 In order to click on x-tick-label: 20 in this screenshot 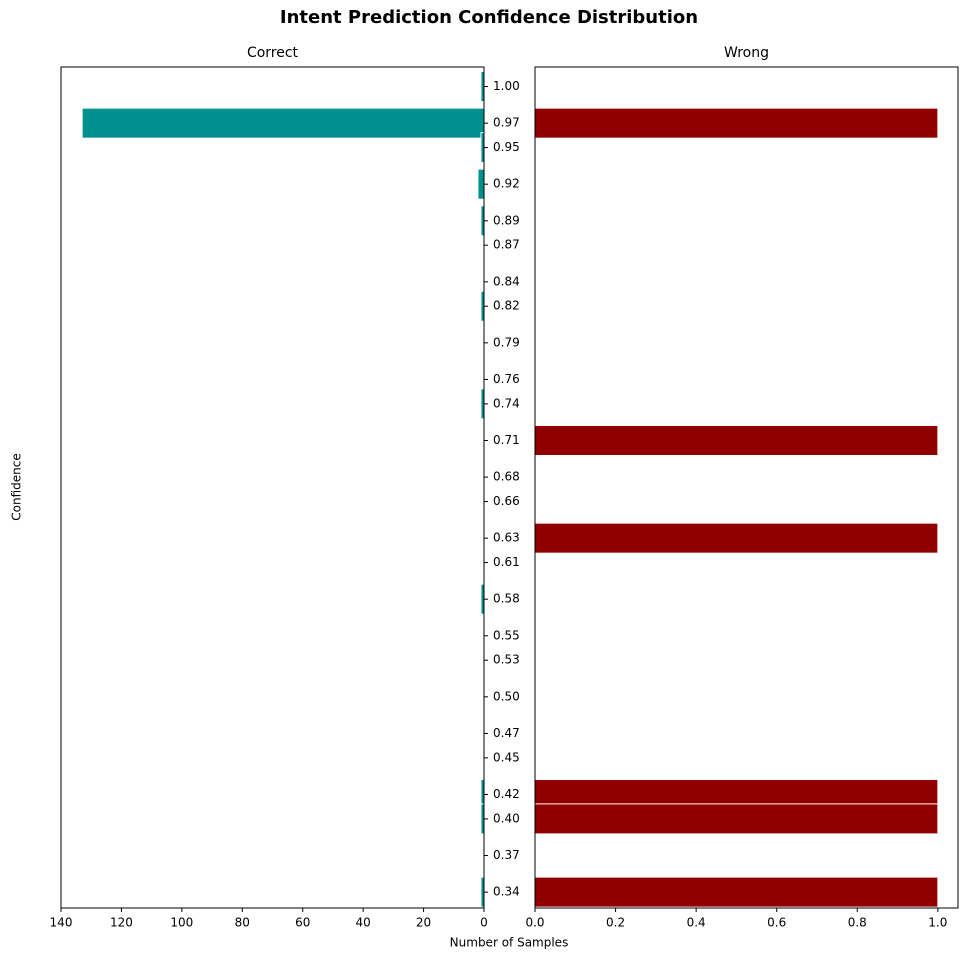, I will do `click(423, 923)`.